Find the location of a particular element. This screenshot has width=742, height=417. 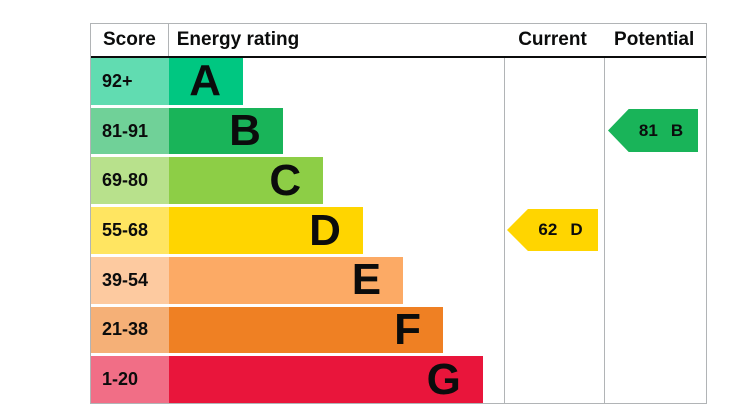

band-row-e: 39-54 E is located at coordinates (398, 280).